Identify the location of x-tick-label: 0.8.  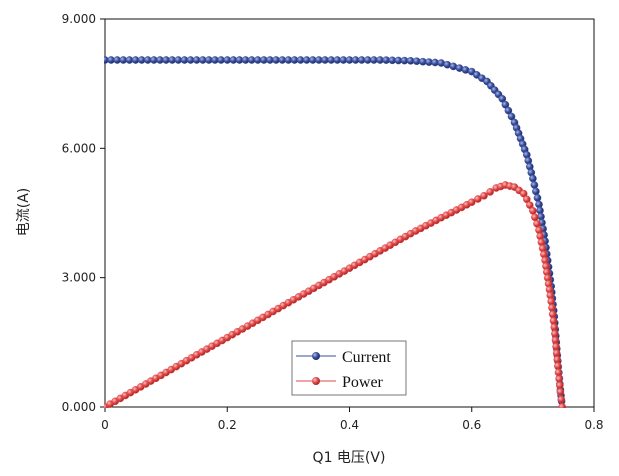
(593, 425).